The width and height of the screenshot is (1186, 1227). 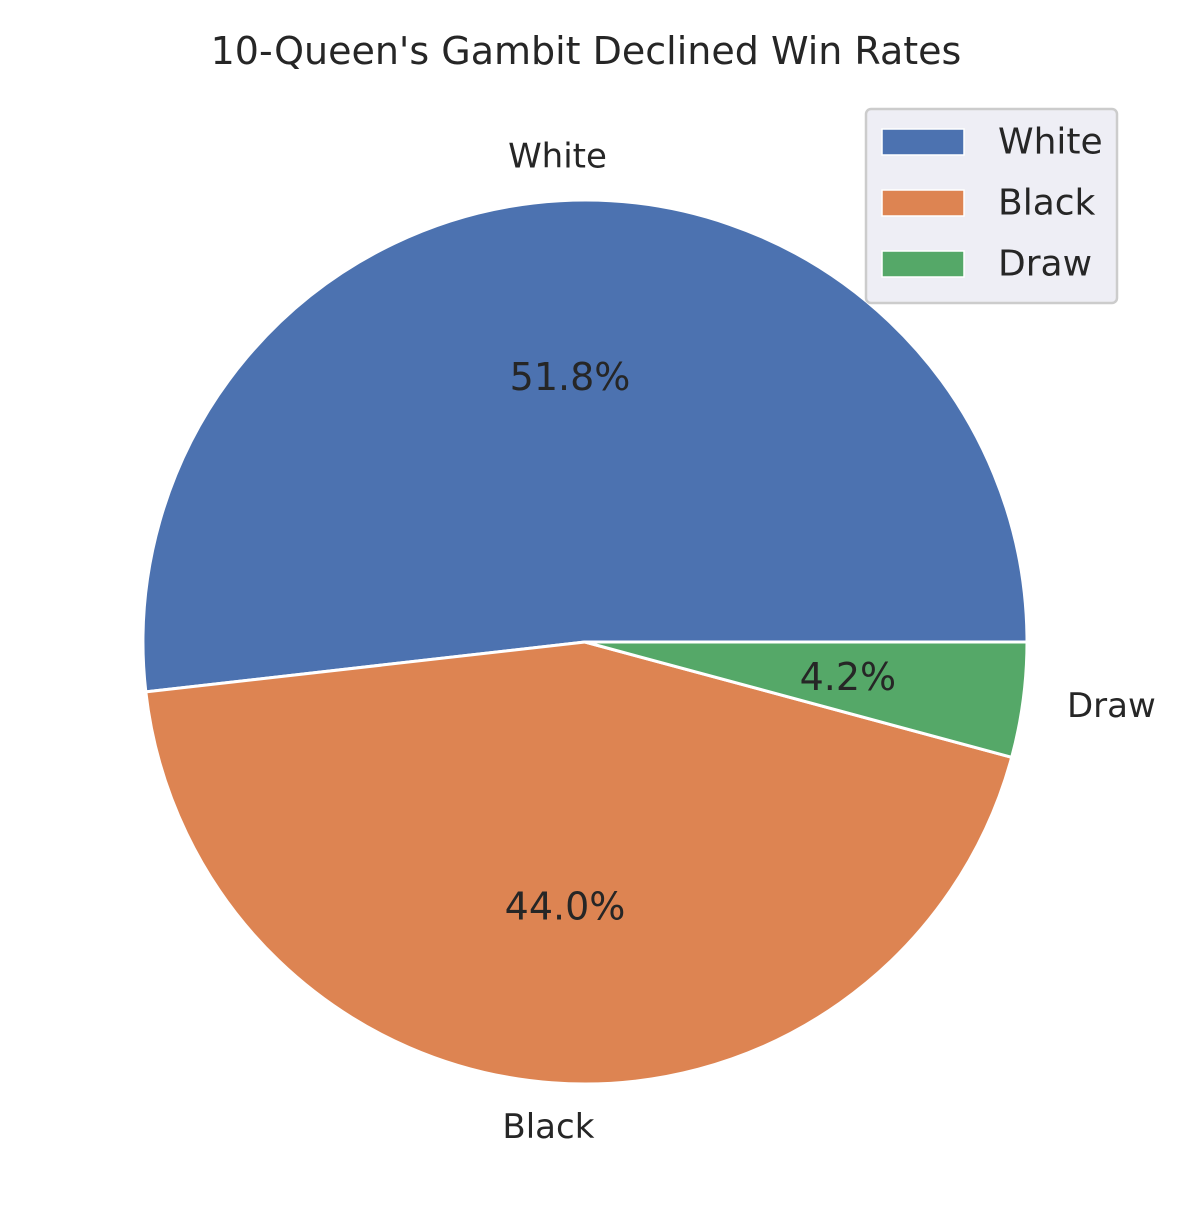 What do you see at coordinates (923, 264) in the screenshot?
I see `legend-swatch-draw` at bounding box center [923, 264].